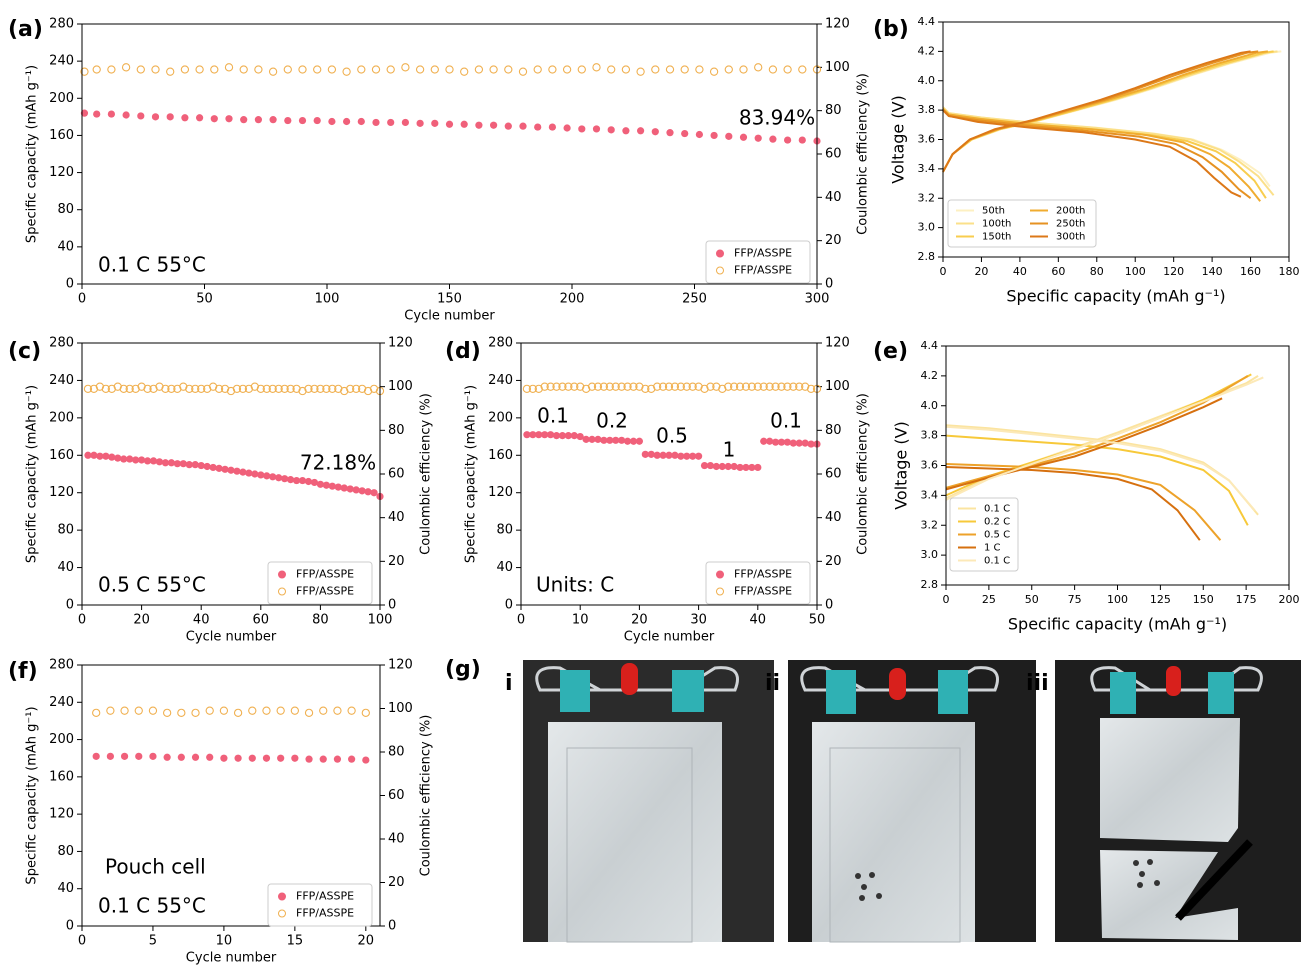 This screenshot has width=1301, height=972. What do you see at coordinates (930, 405) in the screenshot?
I see `y-tick-label: 4.0` at bounding box center [930, 405].